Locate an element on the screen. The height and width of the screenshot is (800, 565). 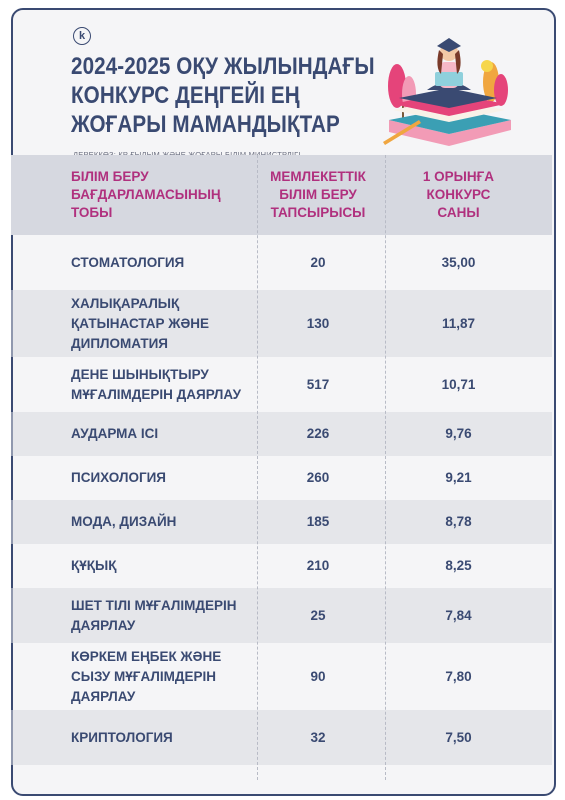
column-header-line: 1 ОРЫНҒА is located at coordinates (458, 176).